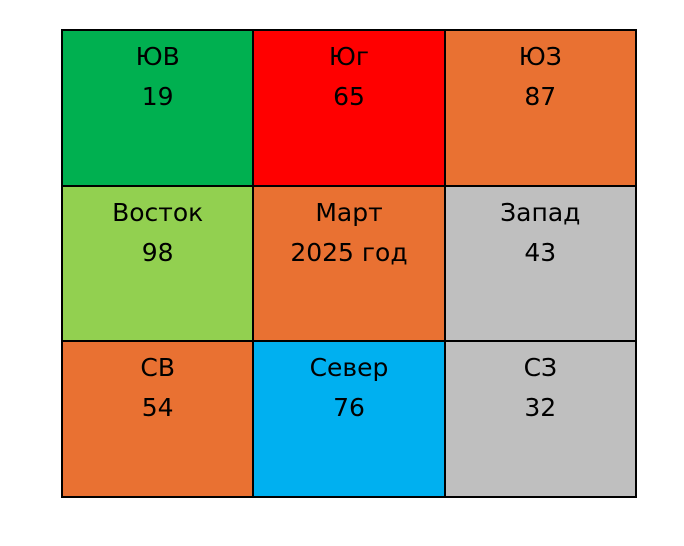 This screenshot has width=684, height=546. I want to click on cell-value: 43, so click(540, 252).